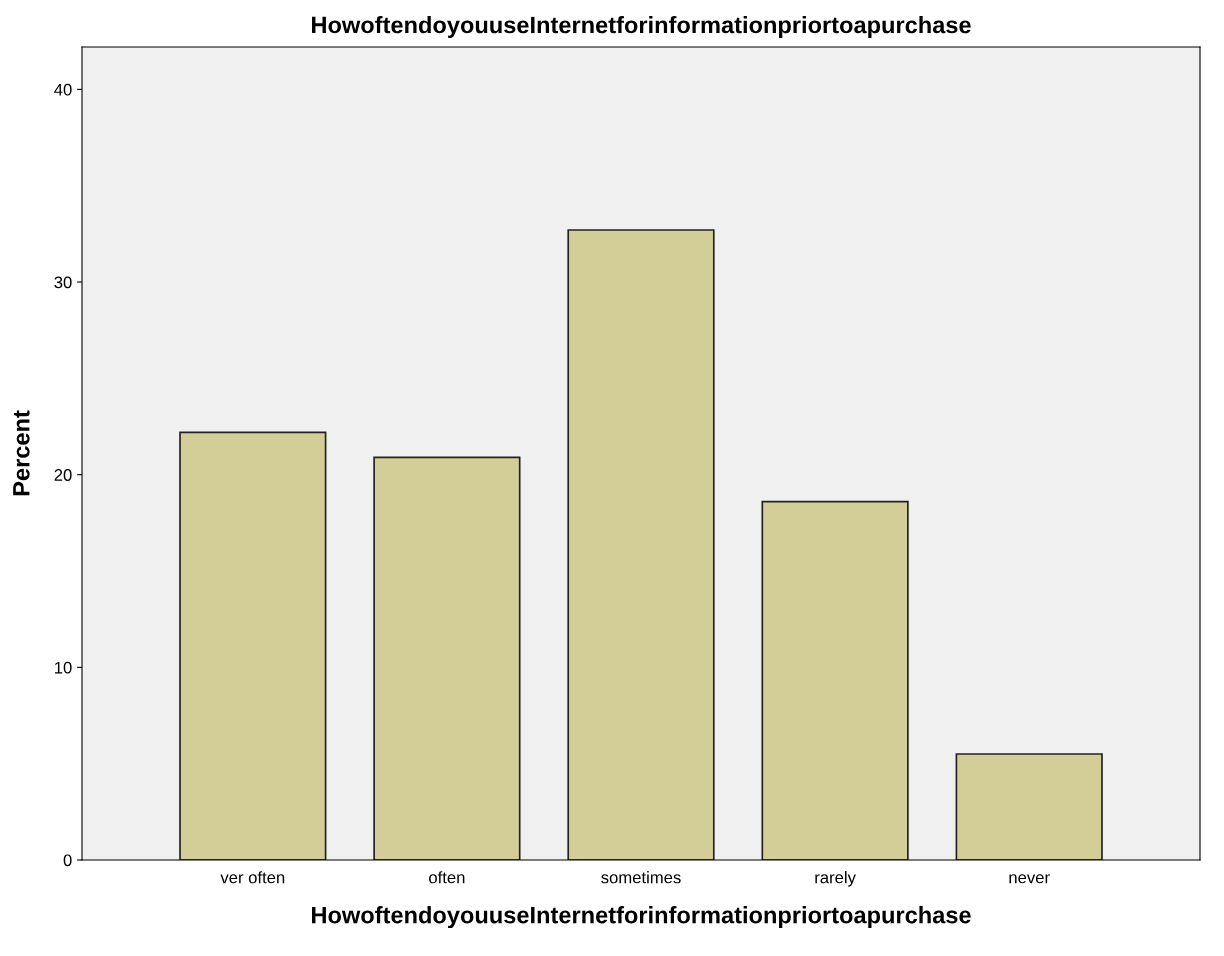  Describe the element at coordinates (641, 877) in the screenshot. I see `x-tick-label: sometimes` at that location.